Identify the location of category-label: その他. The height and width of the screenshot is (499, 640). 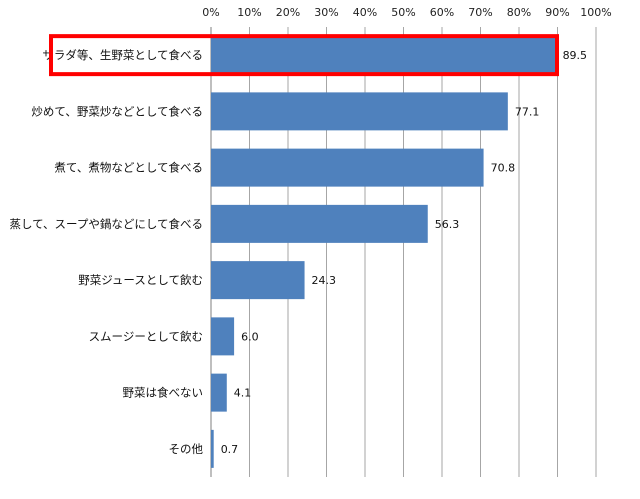
(186, 449).